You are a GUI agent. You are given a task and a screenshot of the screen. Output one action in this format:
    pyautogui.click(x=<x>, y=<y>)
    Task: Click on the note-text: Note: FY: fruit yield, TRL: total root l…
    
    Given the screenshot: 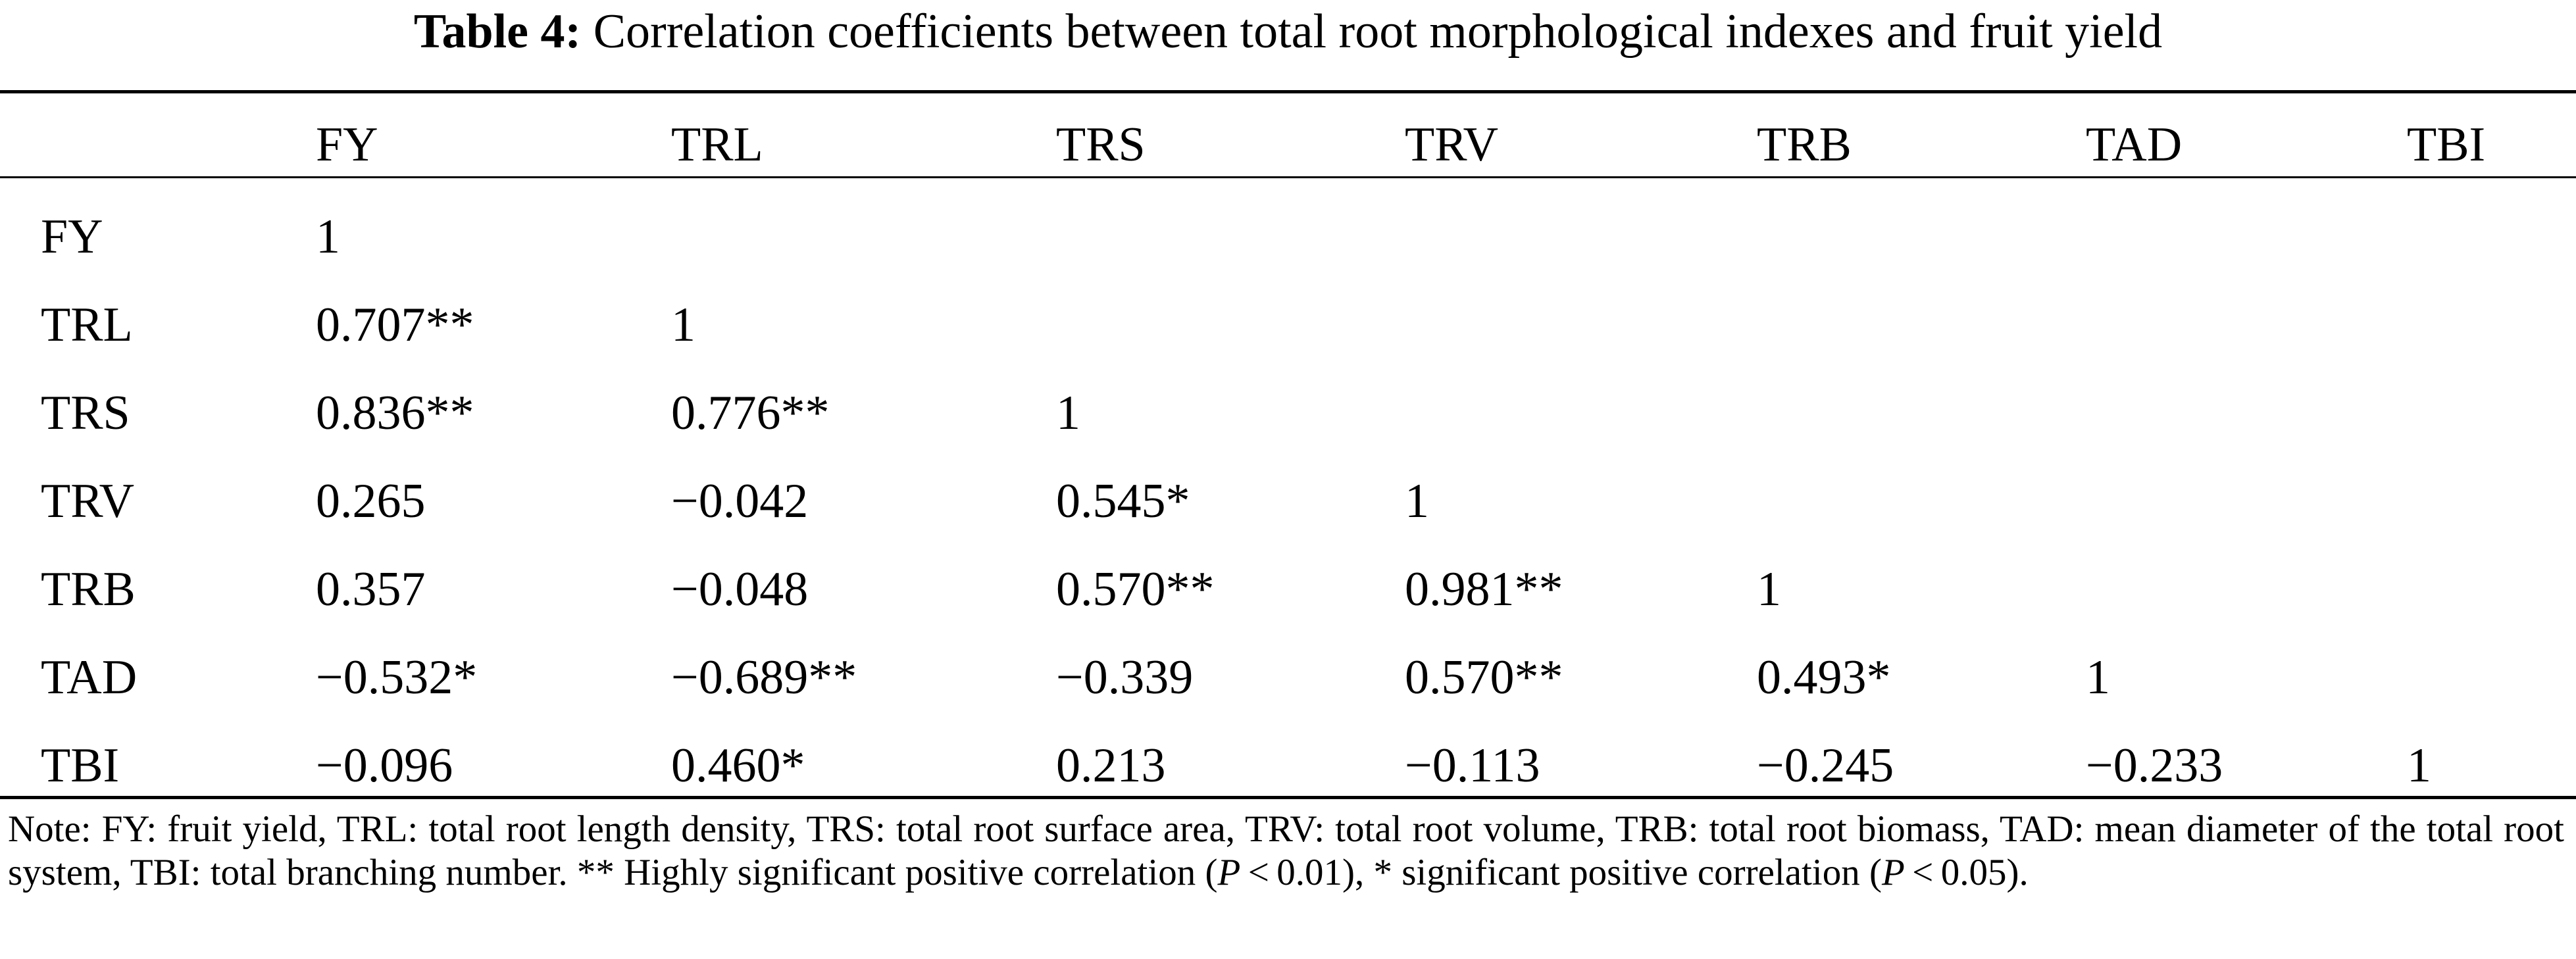 What is the action you would take?
    pyautogui.click(x=1286, y=850)
    